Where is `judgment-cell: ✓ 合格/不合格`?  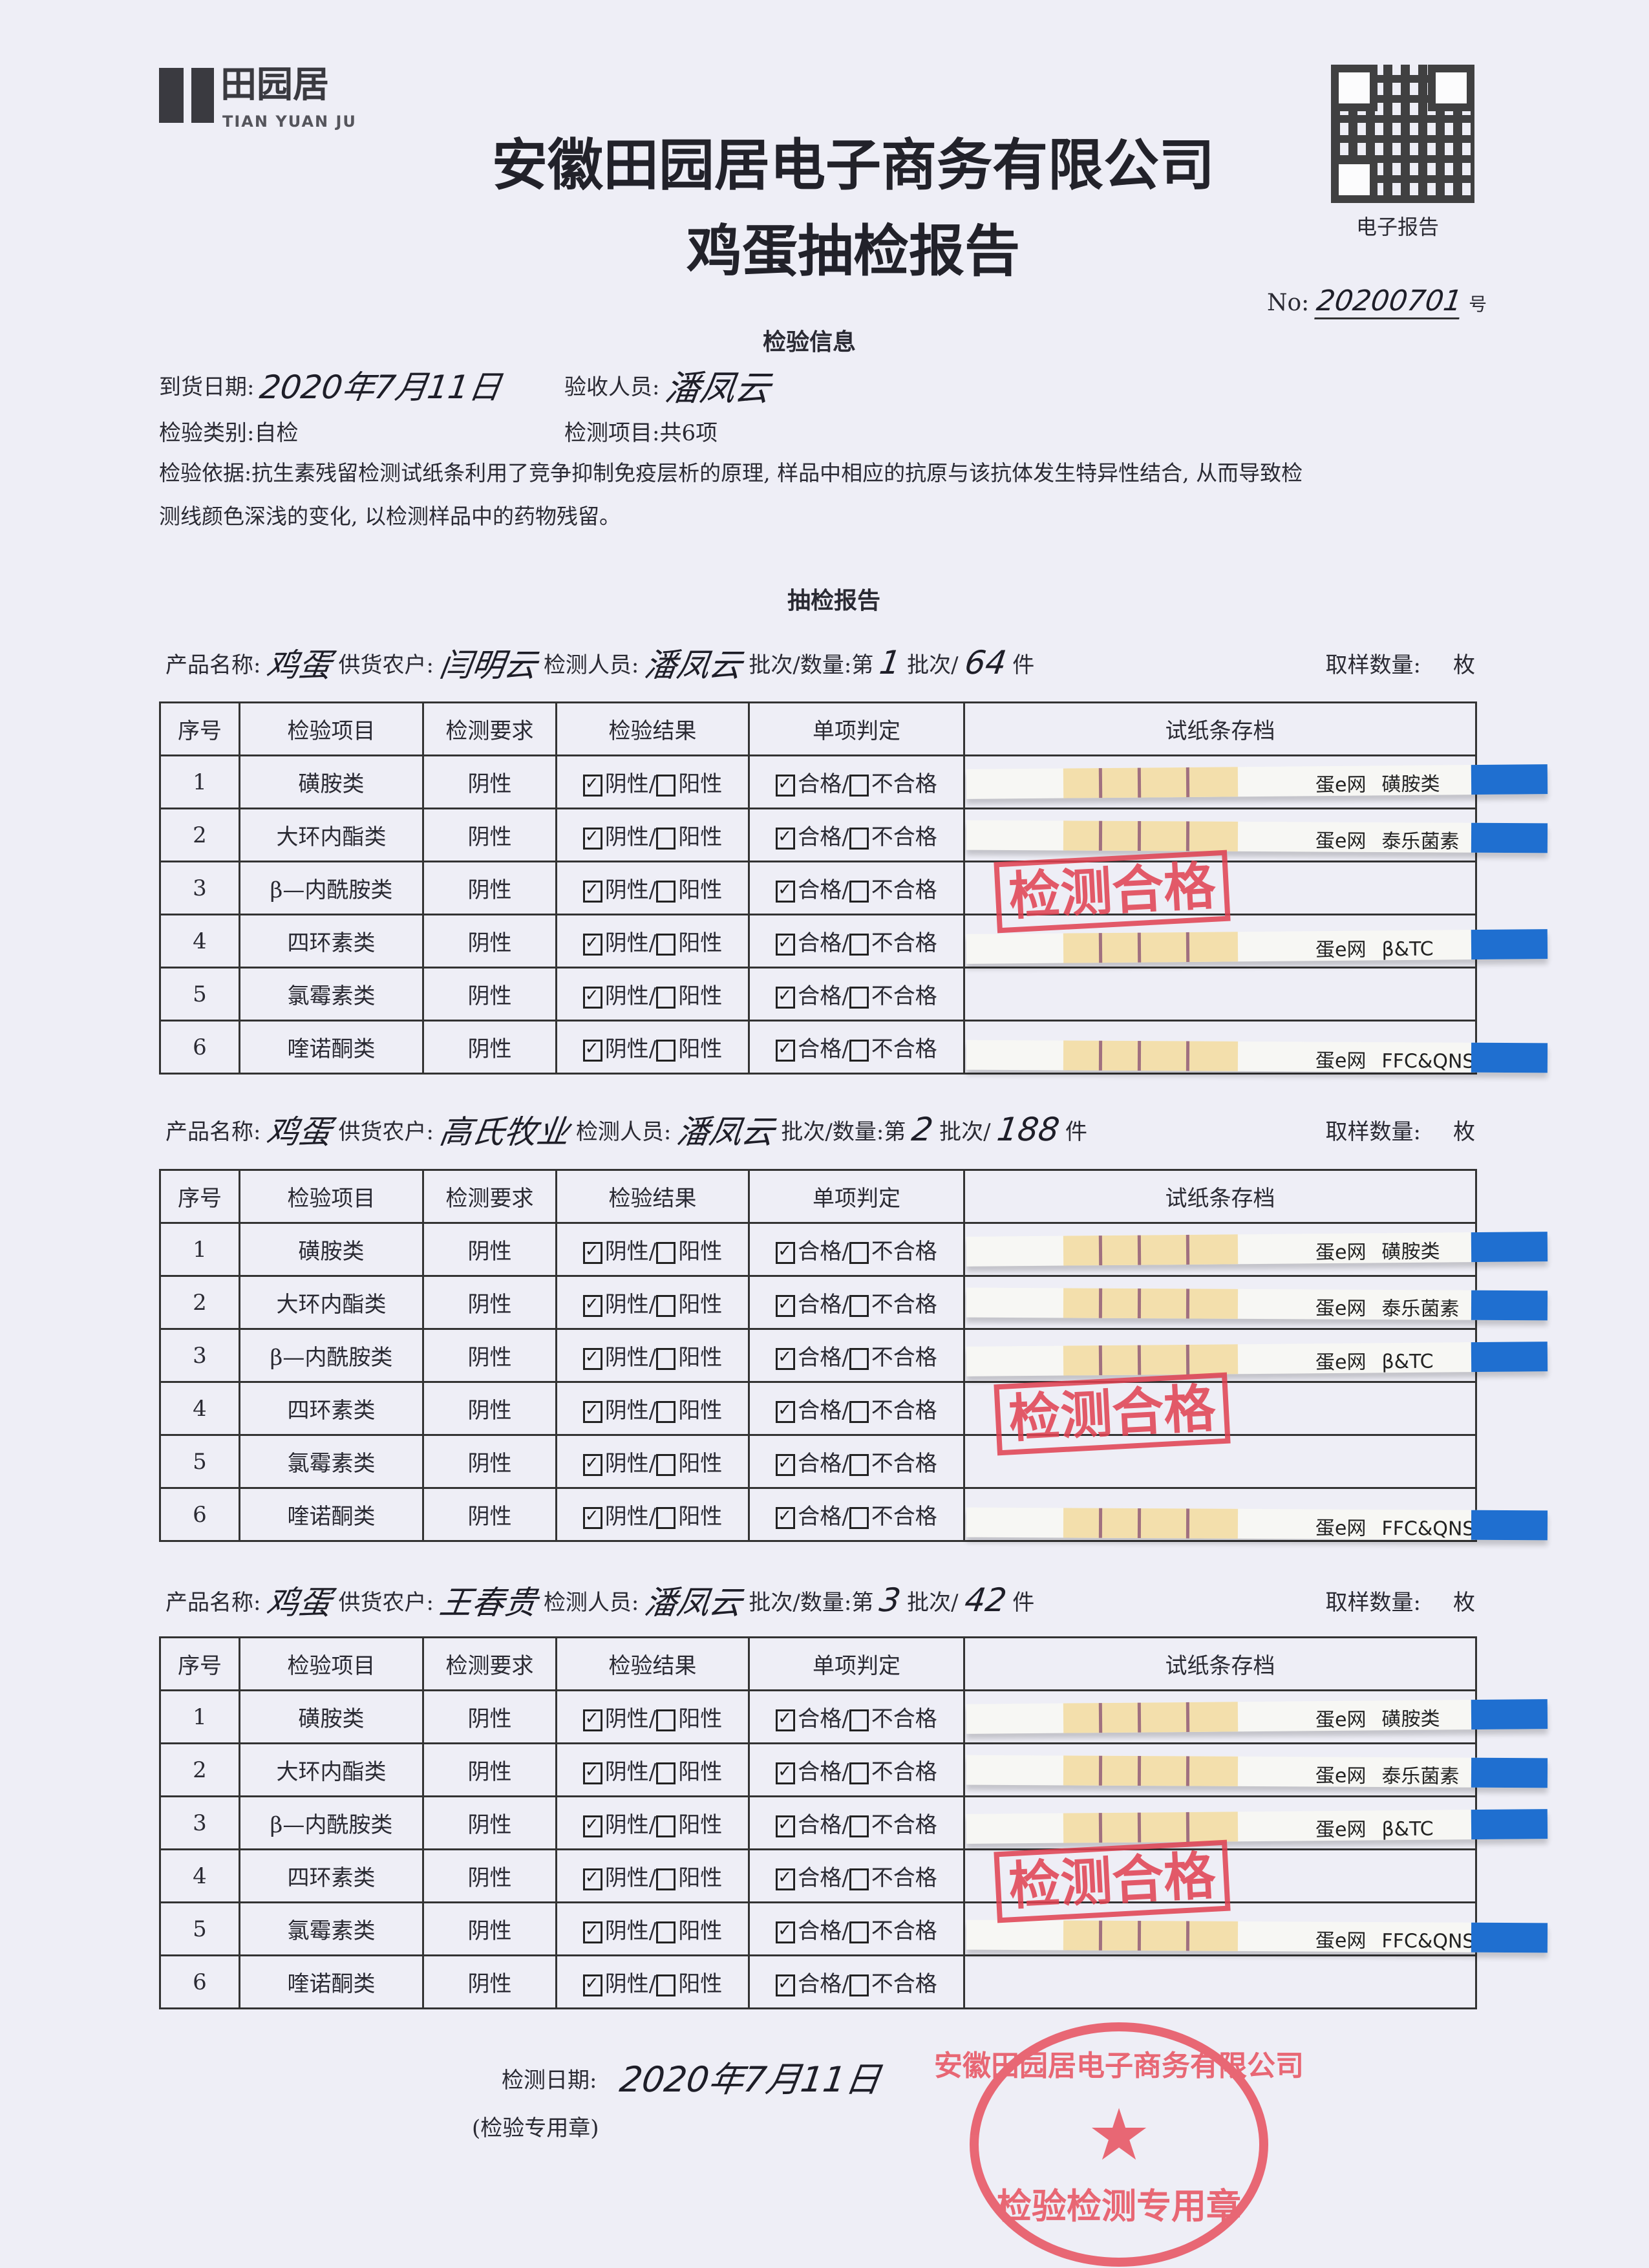
judgment-cell: ✓ 合格/不合格 is located at coordinates (856, 1822).